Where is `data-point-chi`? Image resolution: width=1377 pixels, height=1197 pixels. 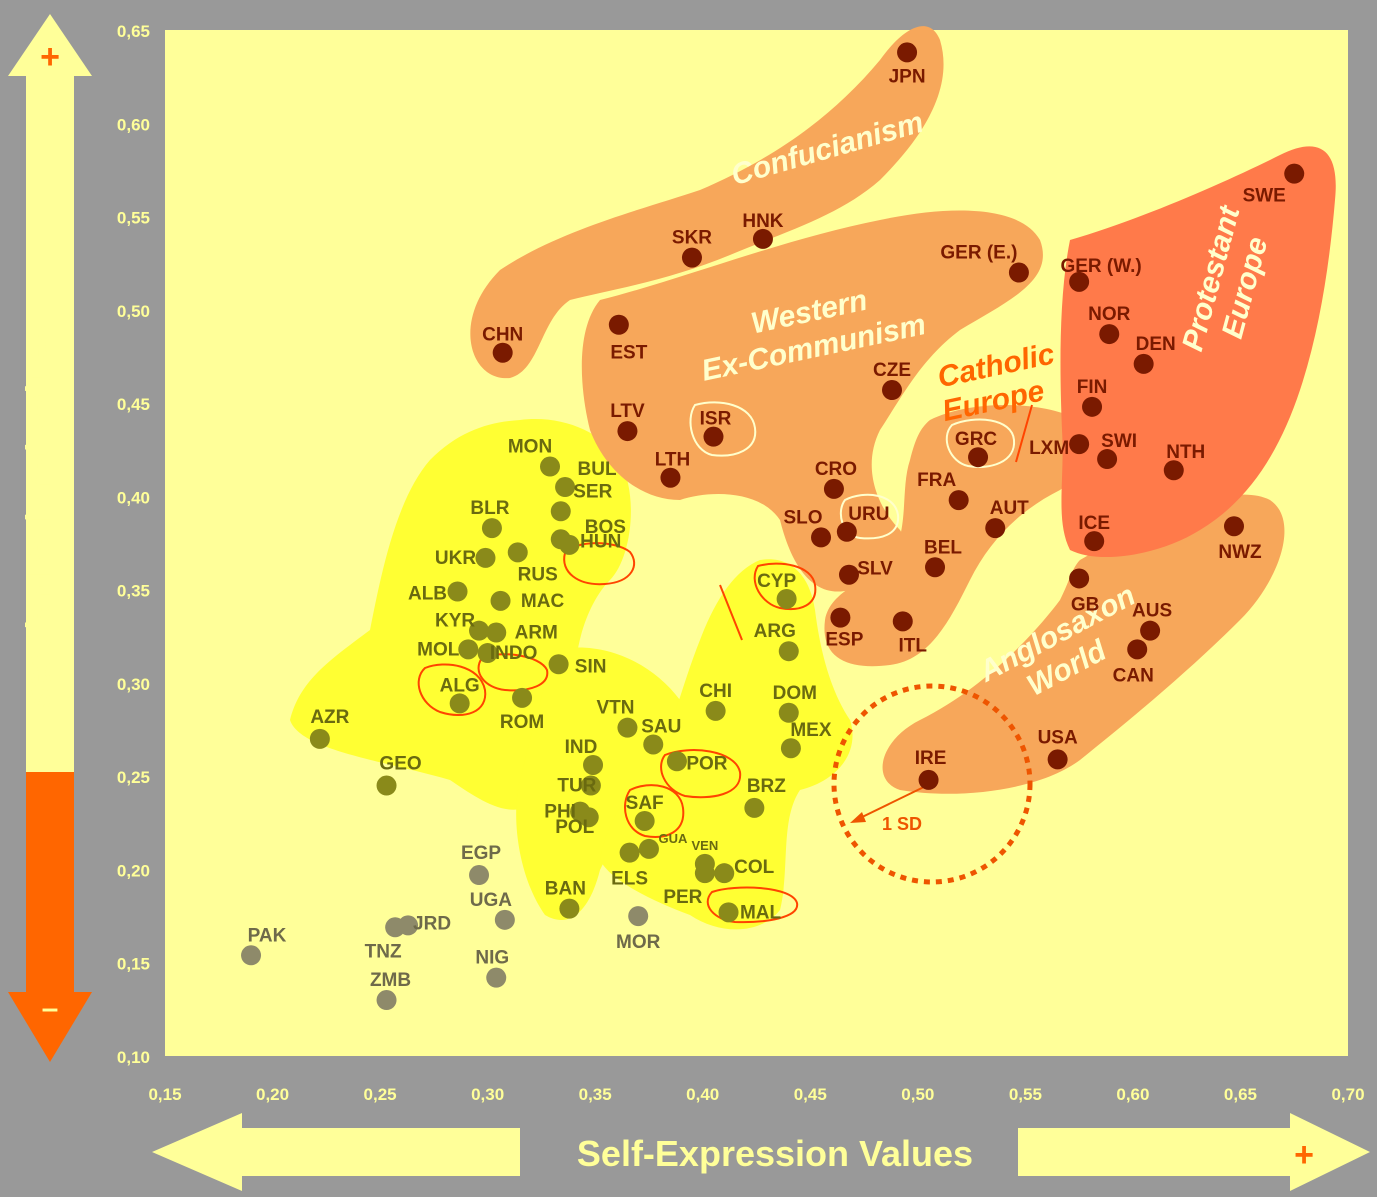 data-point-chi is located at coordinates (715, 710).